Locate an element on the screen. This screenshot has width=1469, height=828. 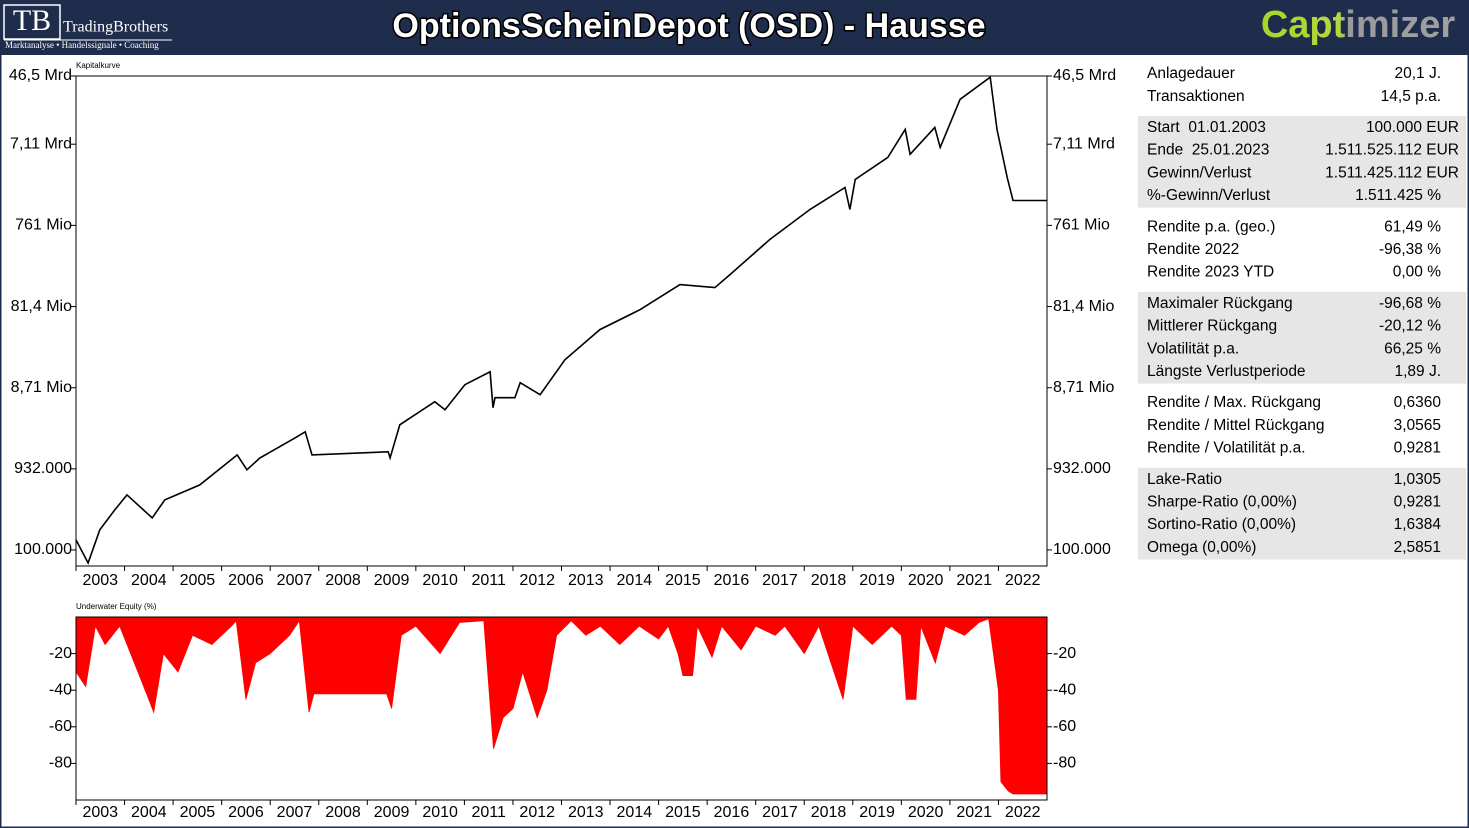
y-tick-label: 7,11 Mrd is located at coordinates (1084, 143).